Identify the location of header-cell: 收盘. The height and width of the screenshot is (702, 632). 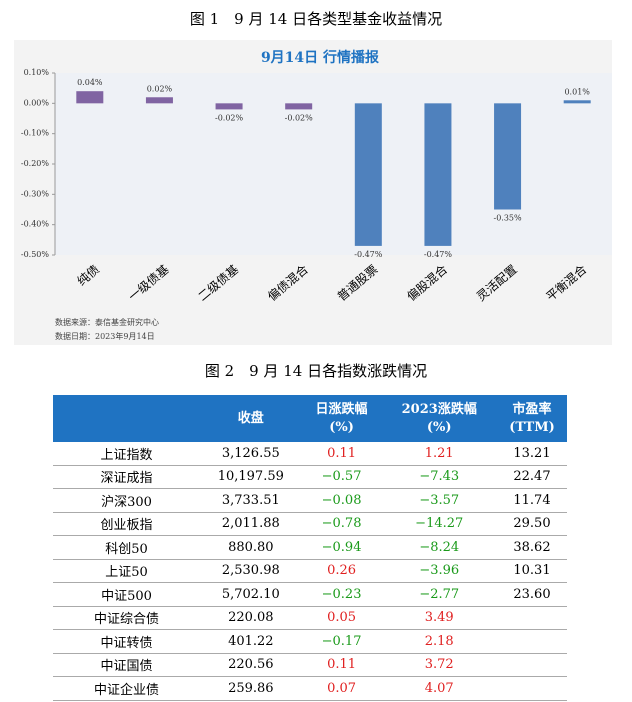
(251, 418).